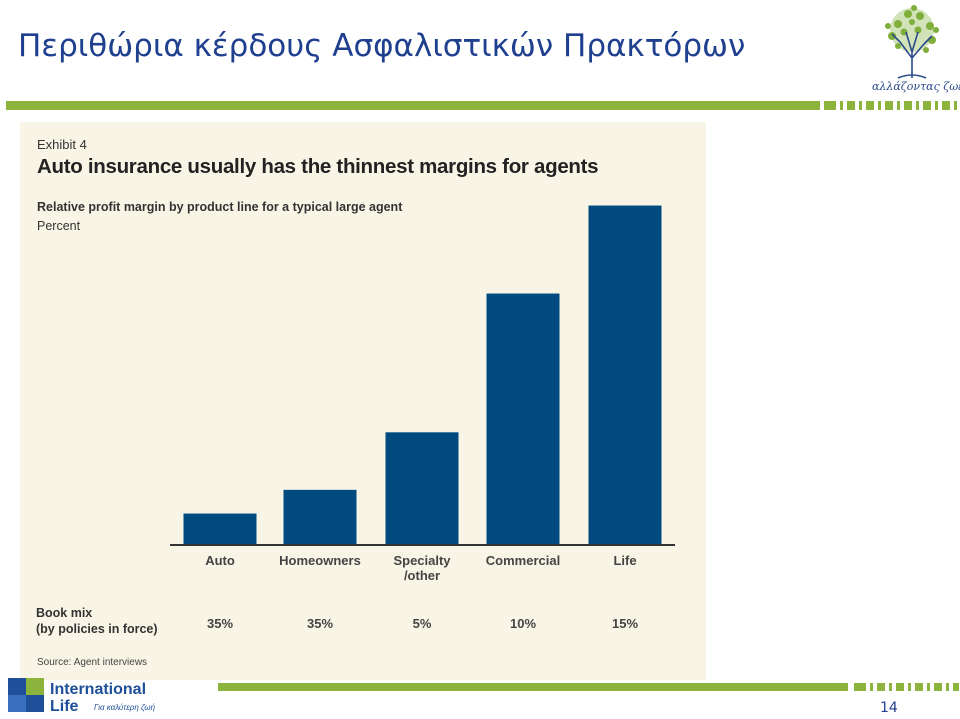 The height and width of the screenshot is (719, 960). I want to click on tree-logo-icon, so click(912, 42).